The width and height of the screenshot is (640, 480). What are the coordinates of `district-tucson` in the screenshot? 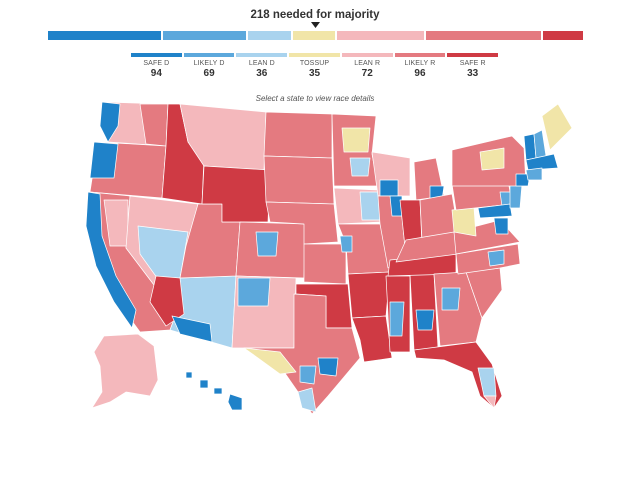 It's located at (192, 329).